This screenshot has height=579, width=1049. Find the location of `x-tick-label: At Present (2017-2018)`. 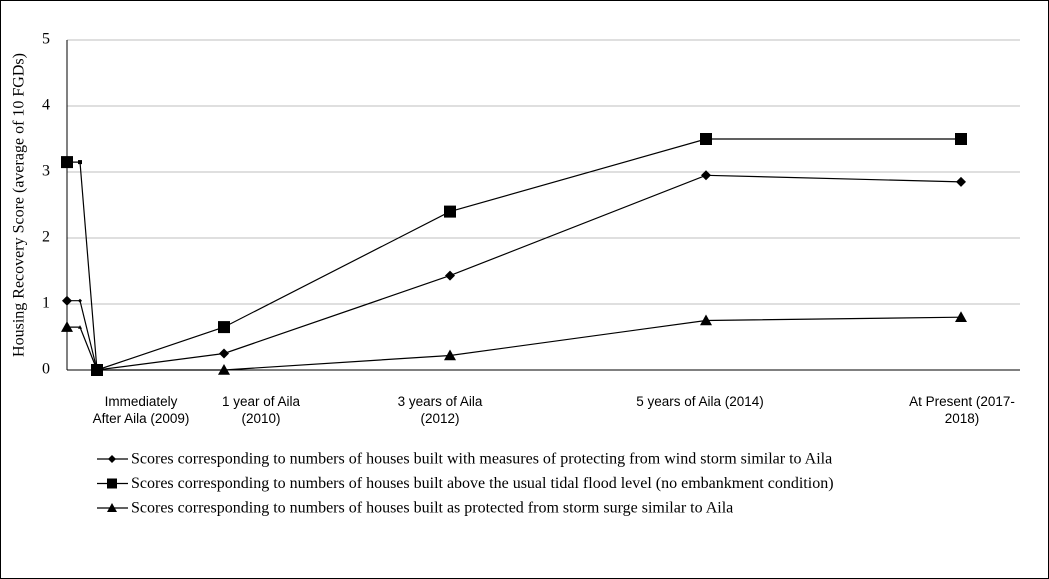

x-tick-label: At Present (2017-2018) is located at coordinates (962, 410).